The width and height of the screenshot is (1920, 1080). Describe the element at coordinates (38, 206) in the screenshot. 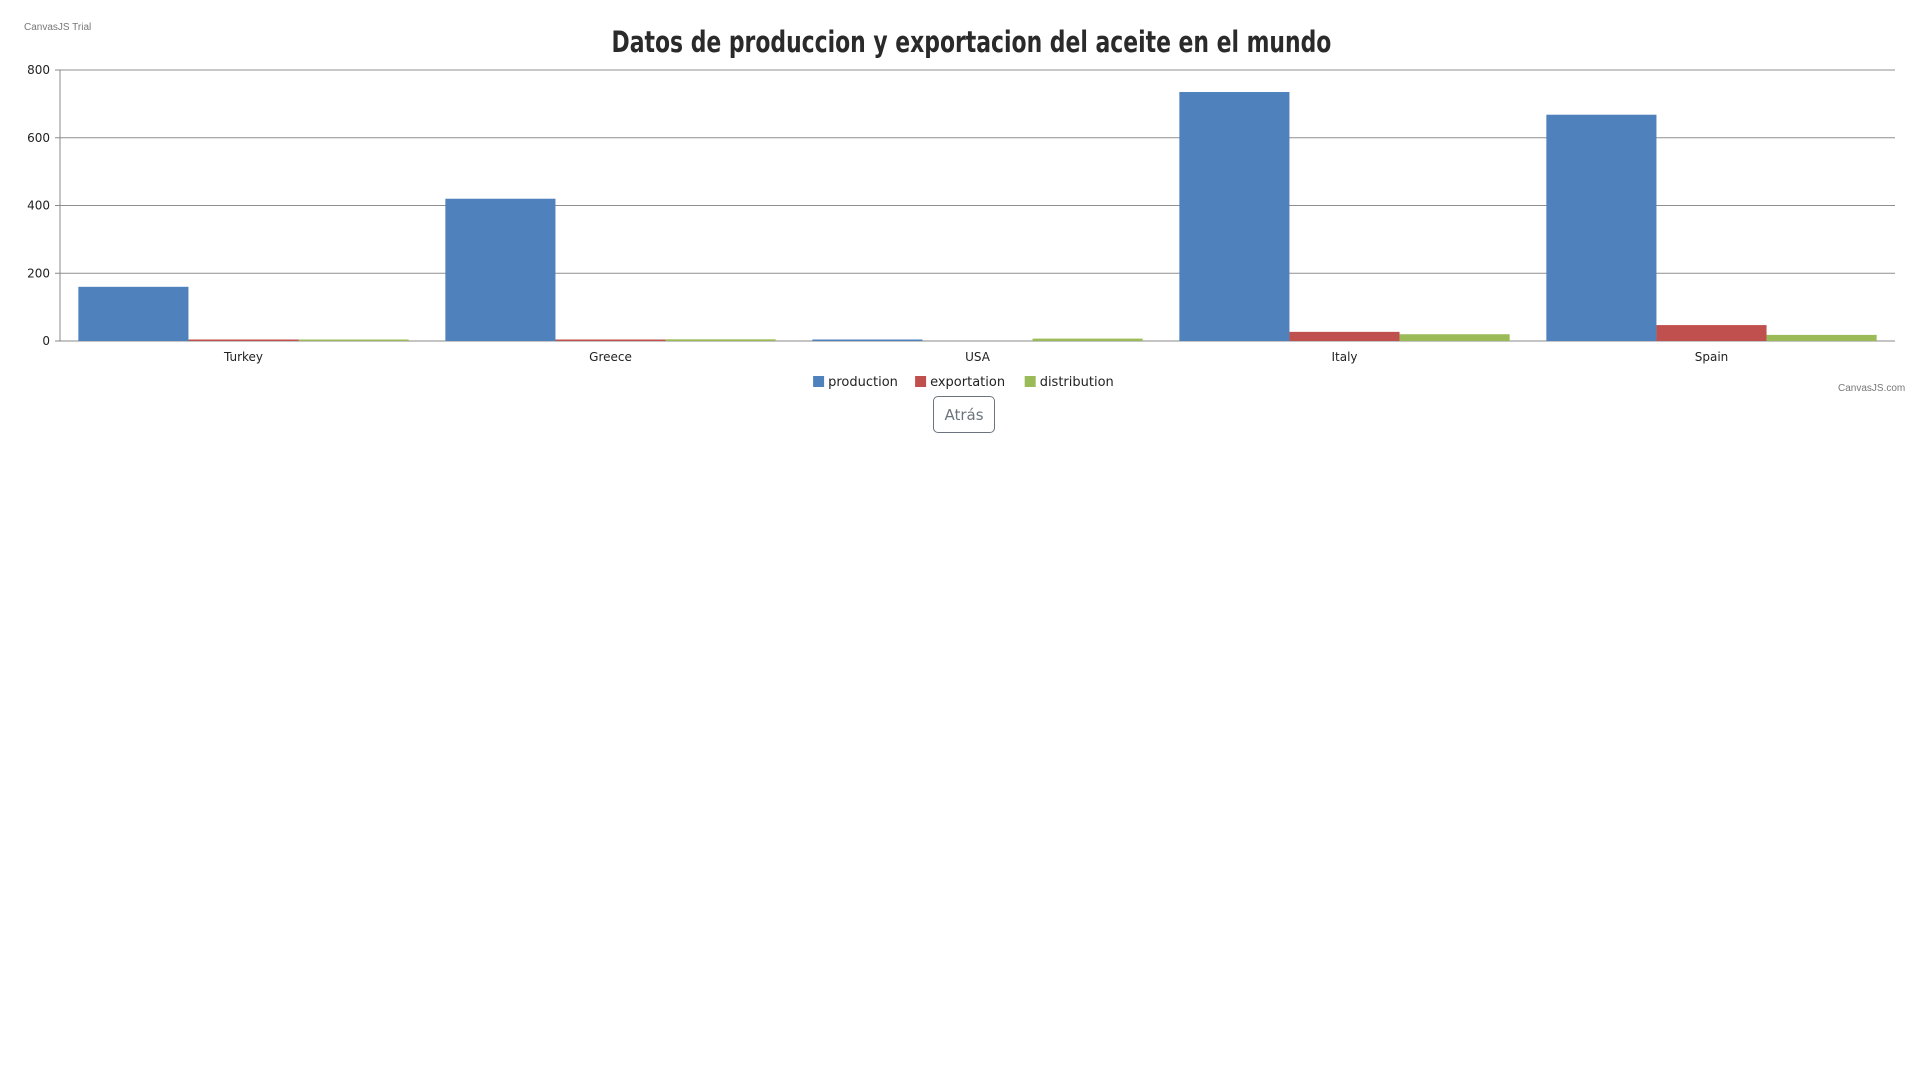

I see `y-tick-label: 400` at that location.